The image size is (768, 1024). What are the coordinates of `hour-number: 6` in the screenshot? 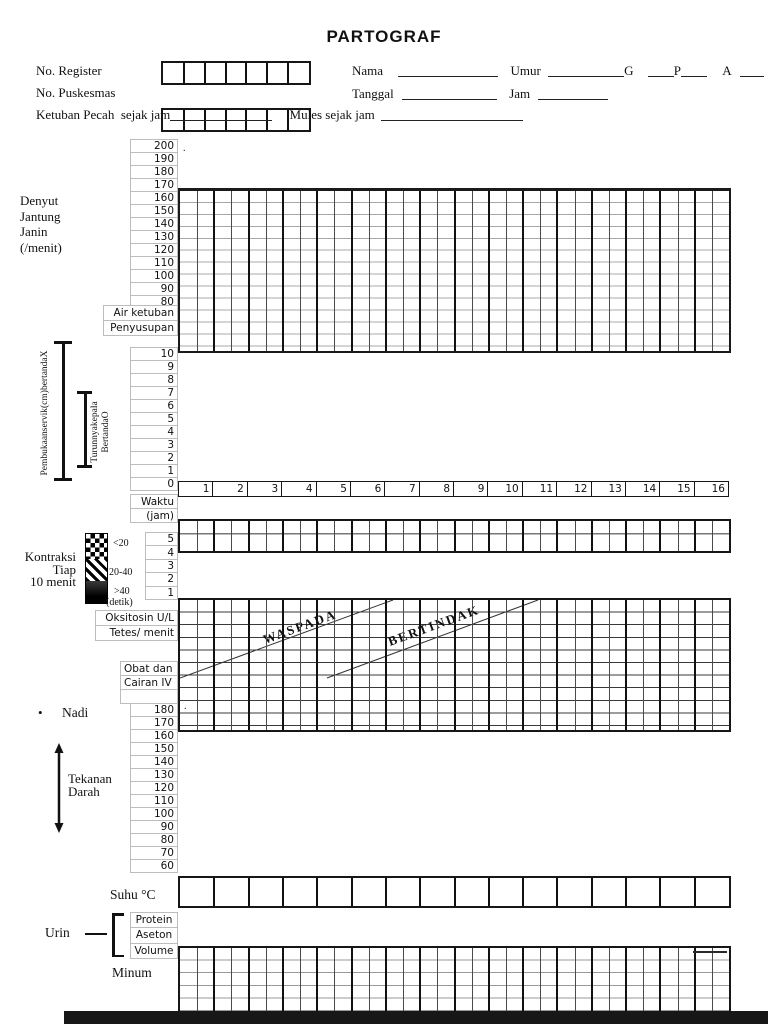 It's located at (368, 489).